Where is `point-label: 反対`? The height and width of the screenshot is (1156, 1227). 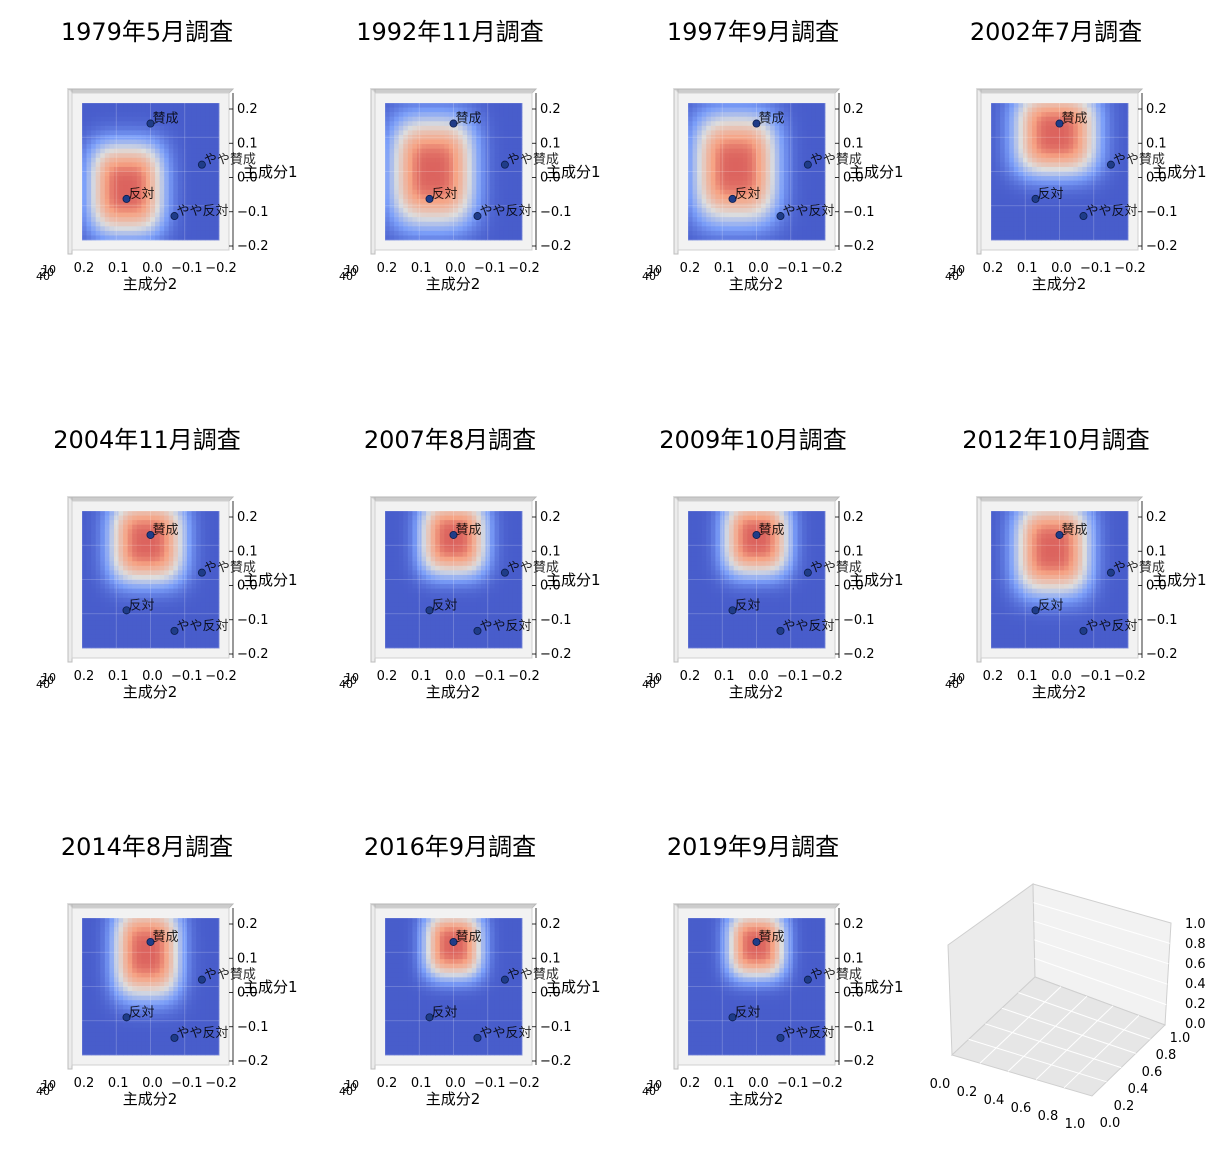 point-label: 反対 is located at coordinates (748, 194).